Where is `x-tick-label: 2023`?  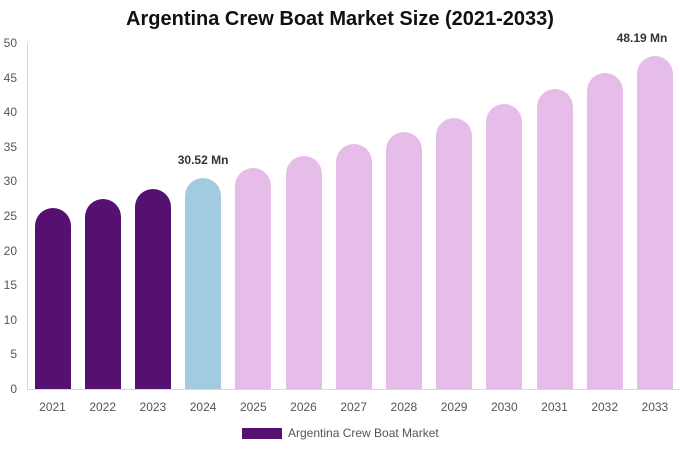 x-tick-label: 2023 is located at coordinates (153, 407).